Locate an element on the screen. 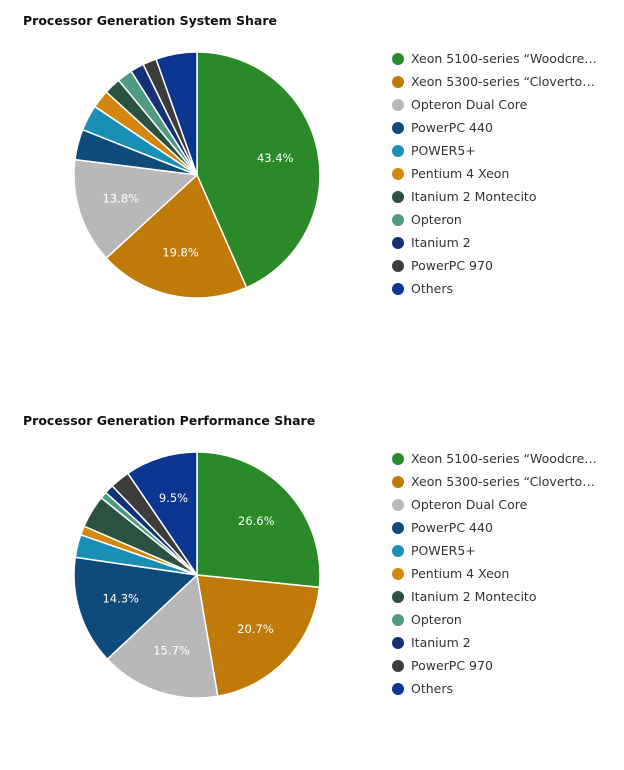 Image resolution: width=624 pixels, height=770 pixels. slice-label: 14.3% is located at coordinates (120, 598).